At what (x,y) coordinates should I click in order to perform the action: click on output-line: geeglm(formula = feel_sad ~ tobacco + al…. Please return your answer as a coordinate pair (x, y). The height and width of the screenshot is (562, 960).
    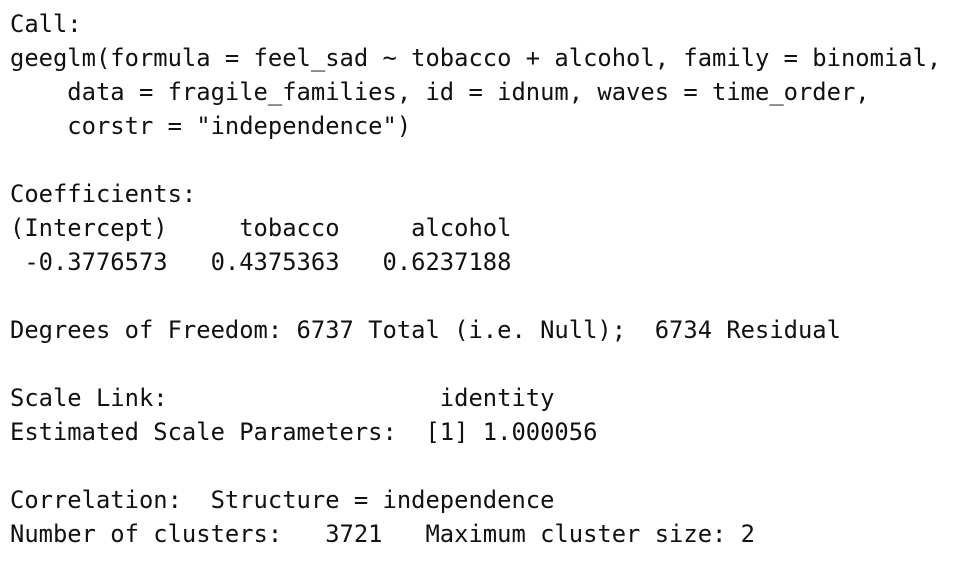
    Looking at the image, I should click on (476, 58).